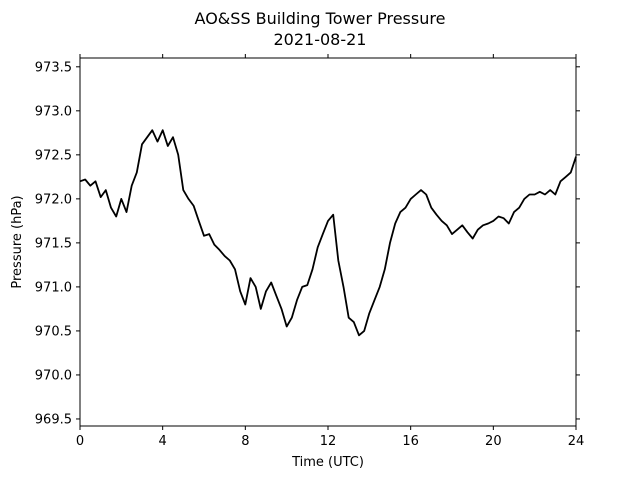 Image resolution: width=640 pixels, height=480 pixels. Describe the element at coordinates (53, 67) in the screenshot. I see `y-tick-label: 973.5` at that location.